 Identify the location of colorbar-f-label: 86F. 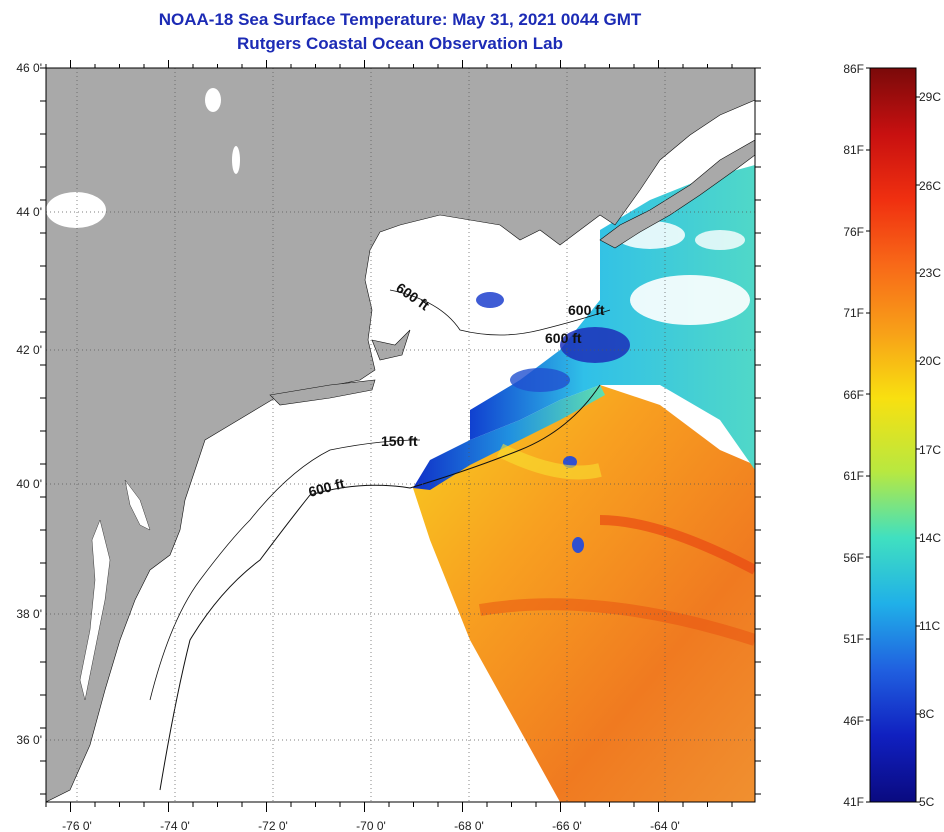
(853, 69).